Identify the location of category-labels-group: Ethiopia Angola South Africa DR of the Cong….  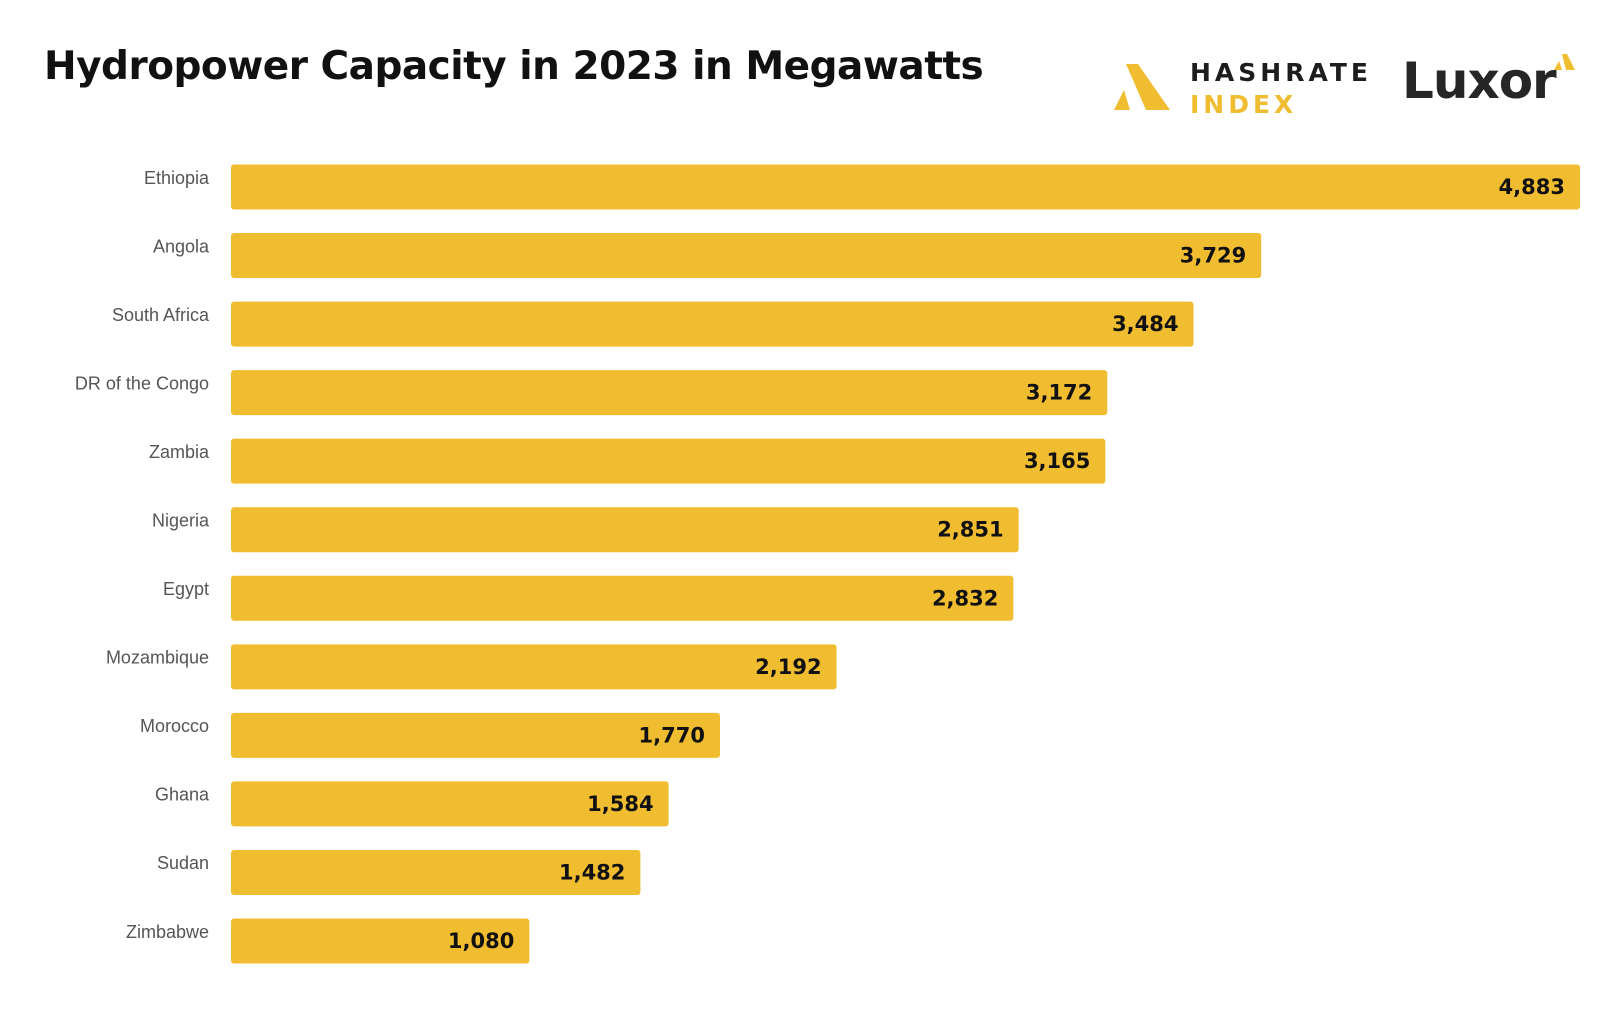
(142, 555).